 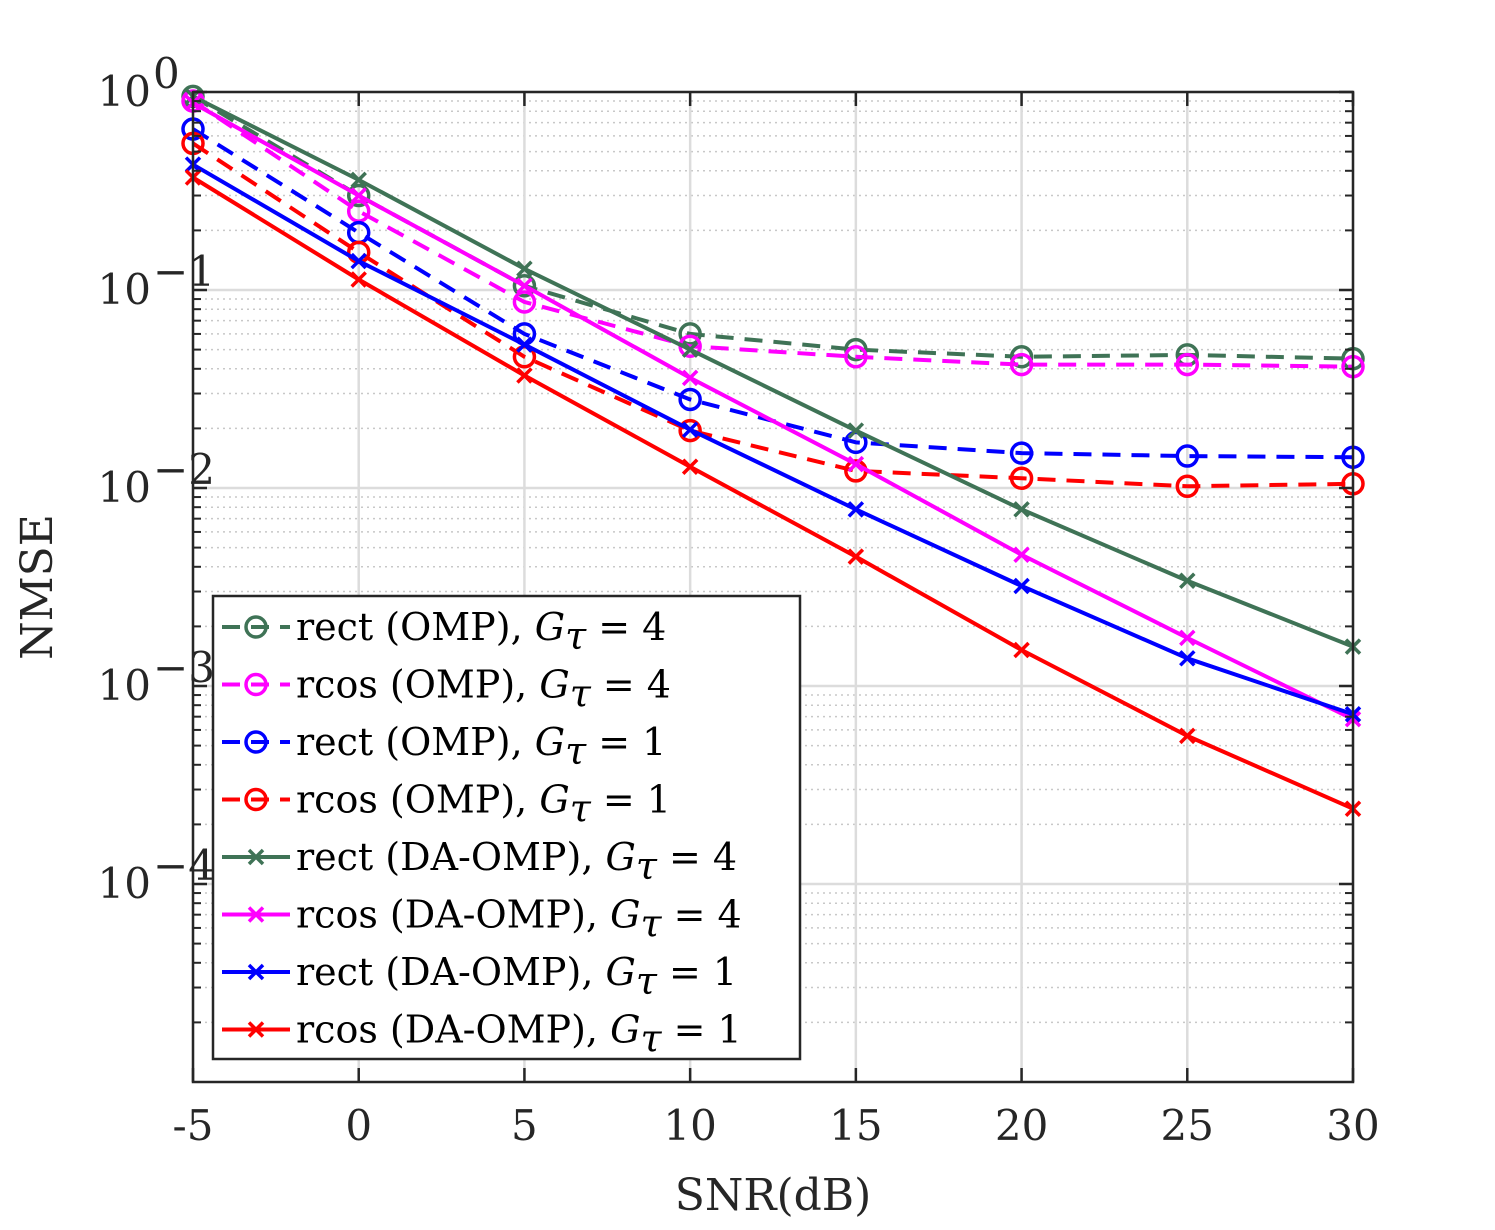 I want to click on legend-entry-5: rect (DA-OMP), Gτ = 4, so click(x=479, y=861).